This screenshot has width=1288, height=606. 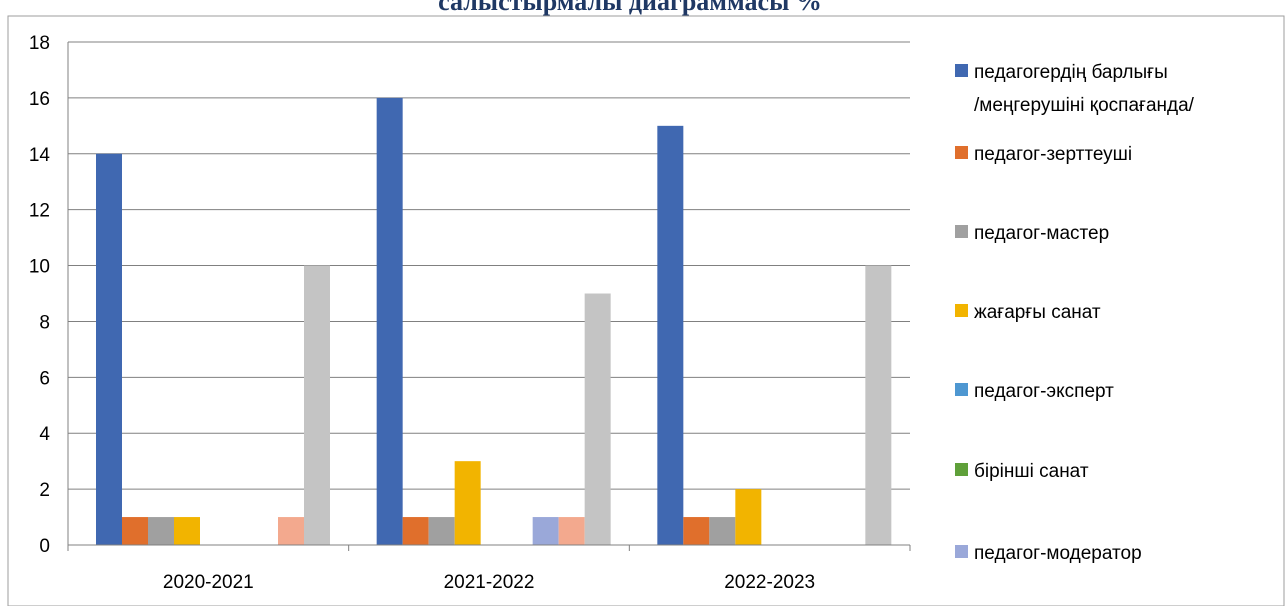 What do you see at coordinates (1037, 312) in the screenshot?
I see `legend-label: жағарғы санат` at bounding box center [1037, 312].